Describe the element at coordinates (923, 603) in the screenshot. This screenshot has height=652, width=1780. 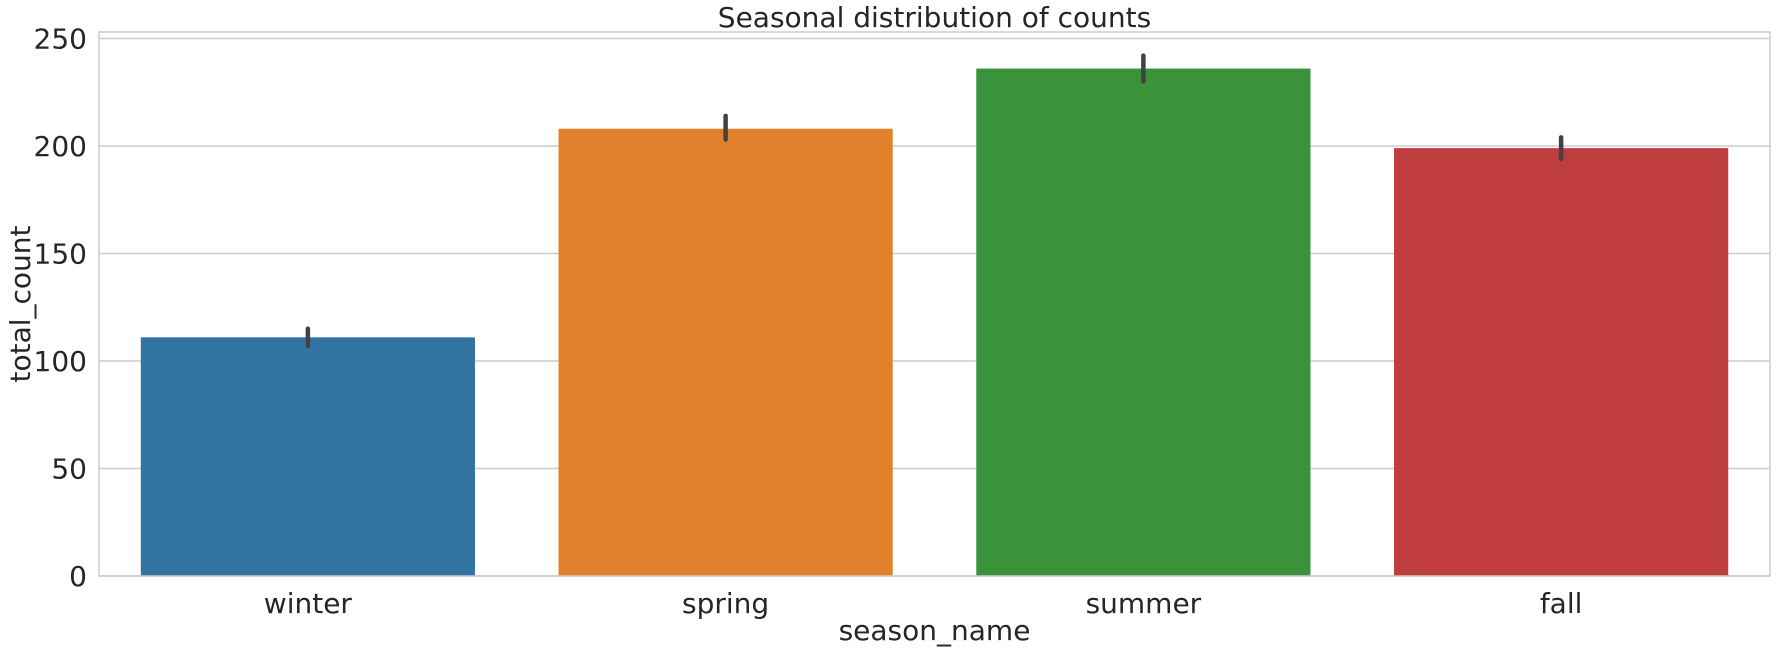
I see `x-tick-labels: winter spring summer fall` at that location.